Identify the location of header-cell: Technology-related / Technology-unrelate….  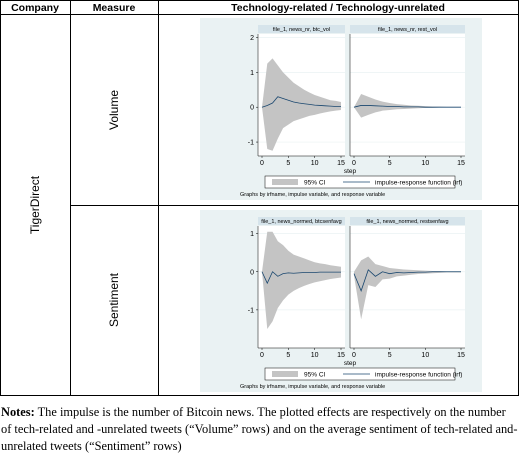
(338, 8).